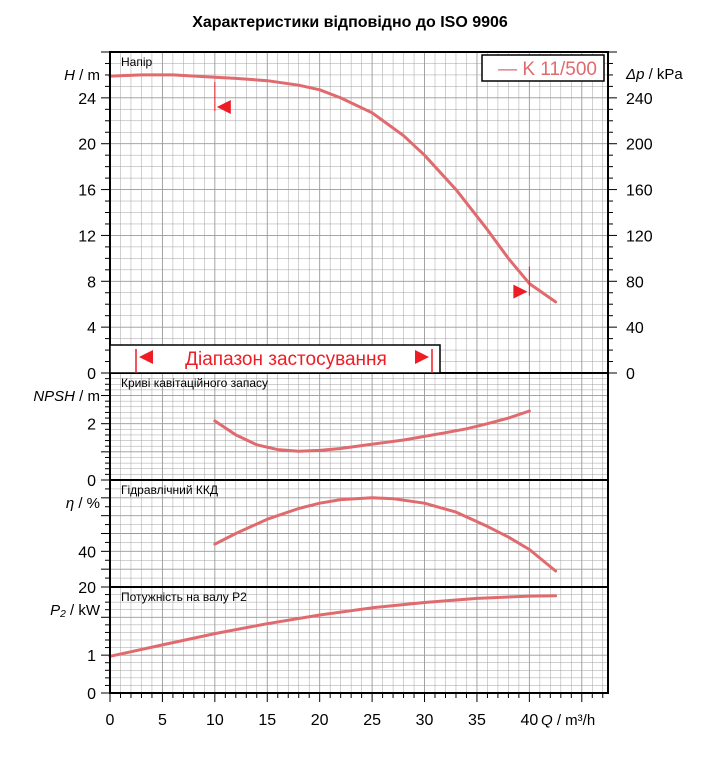 The height and width of the screenshot is (772, 715). I want to click on panel-label: Потужність на валу P2, so click(184, 597).